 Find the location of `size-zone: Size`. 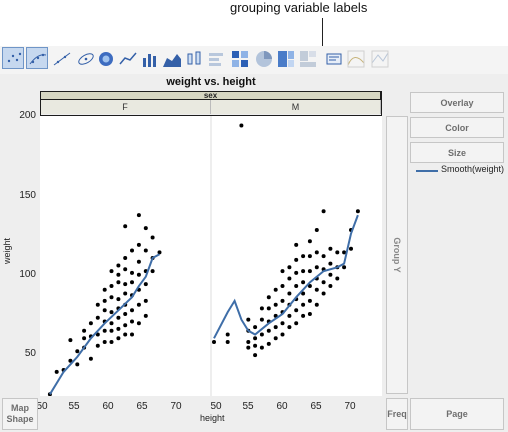

size-zone: Size is located at coordinates (457, 152).